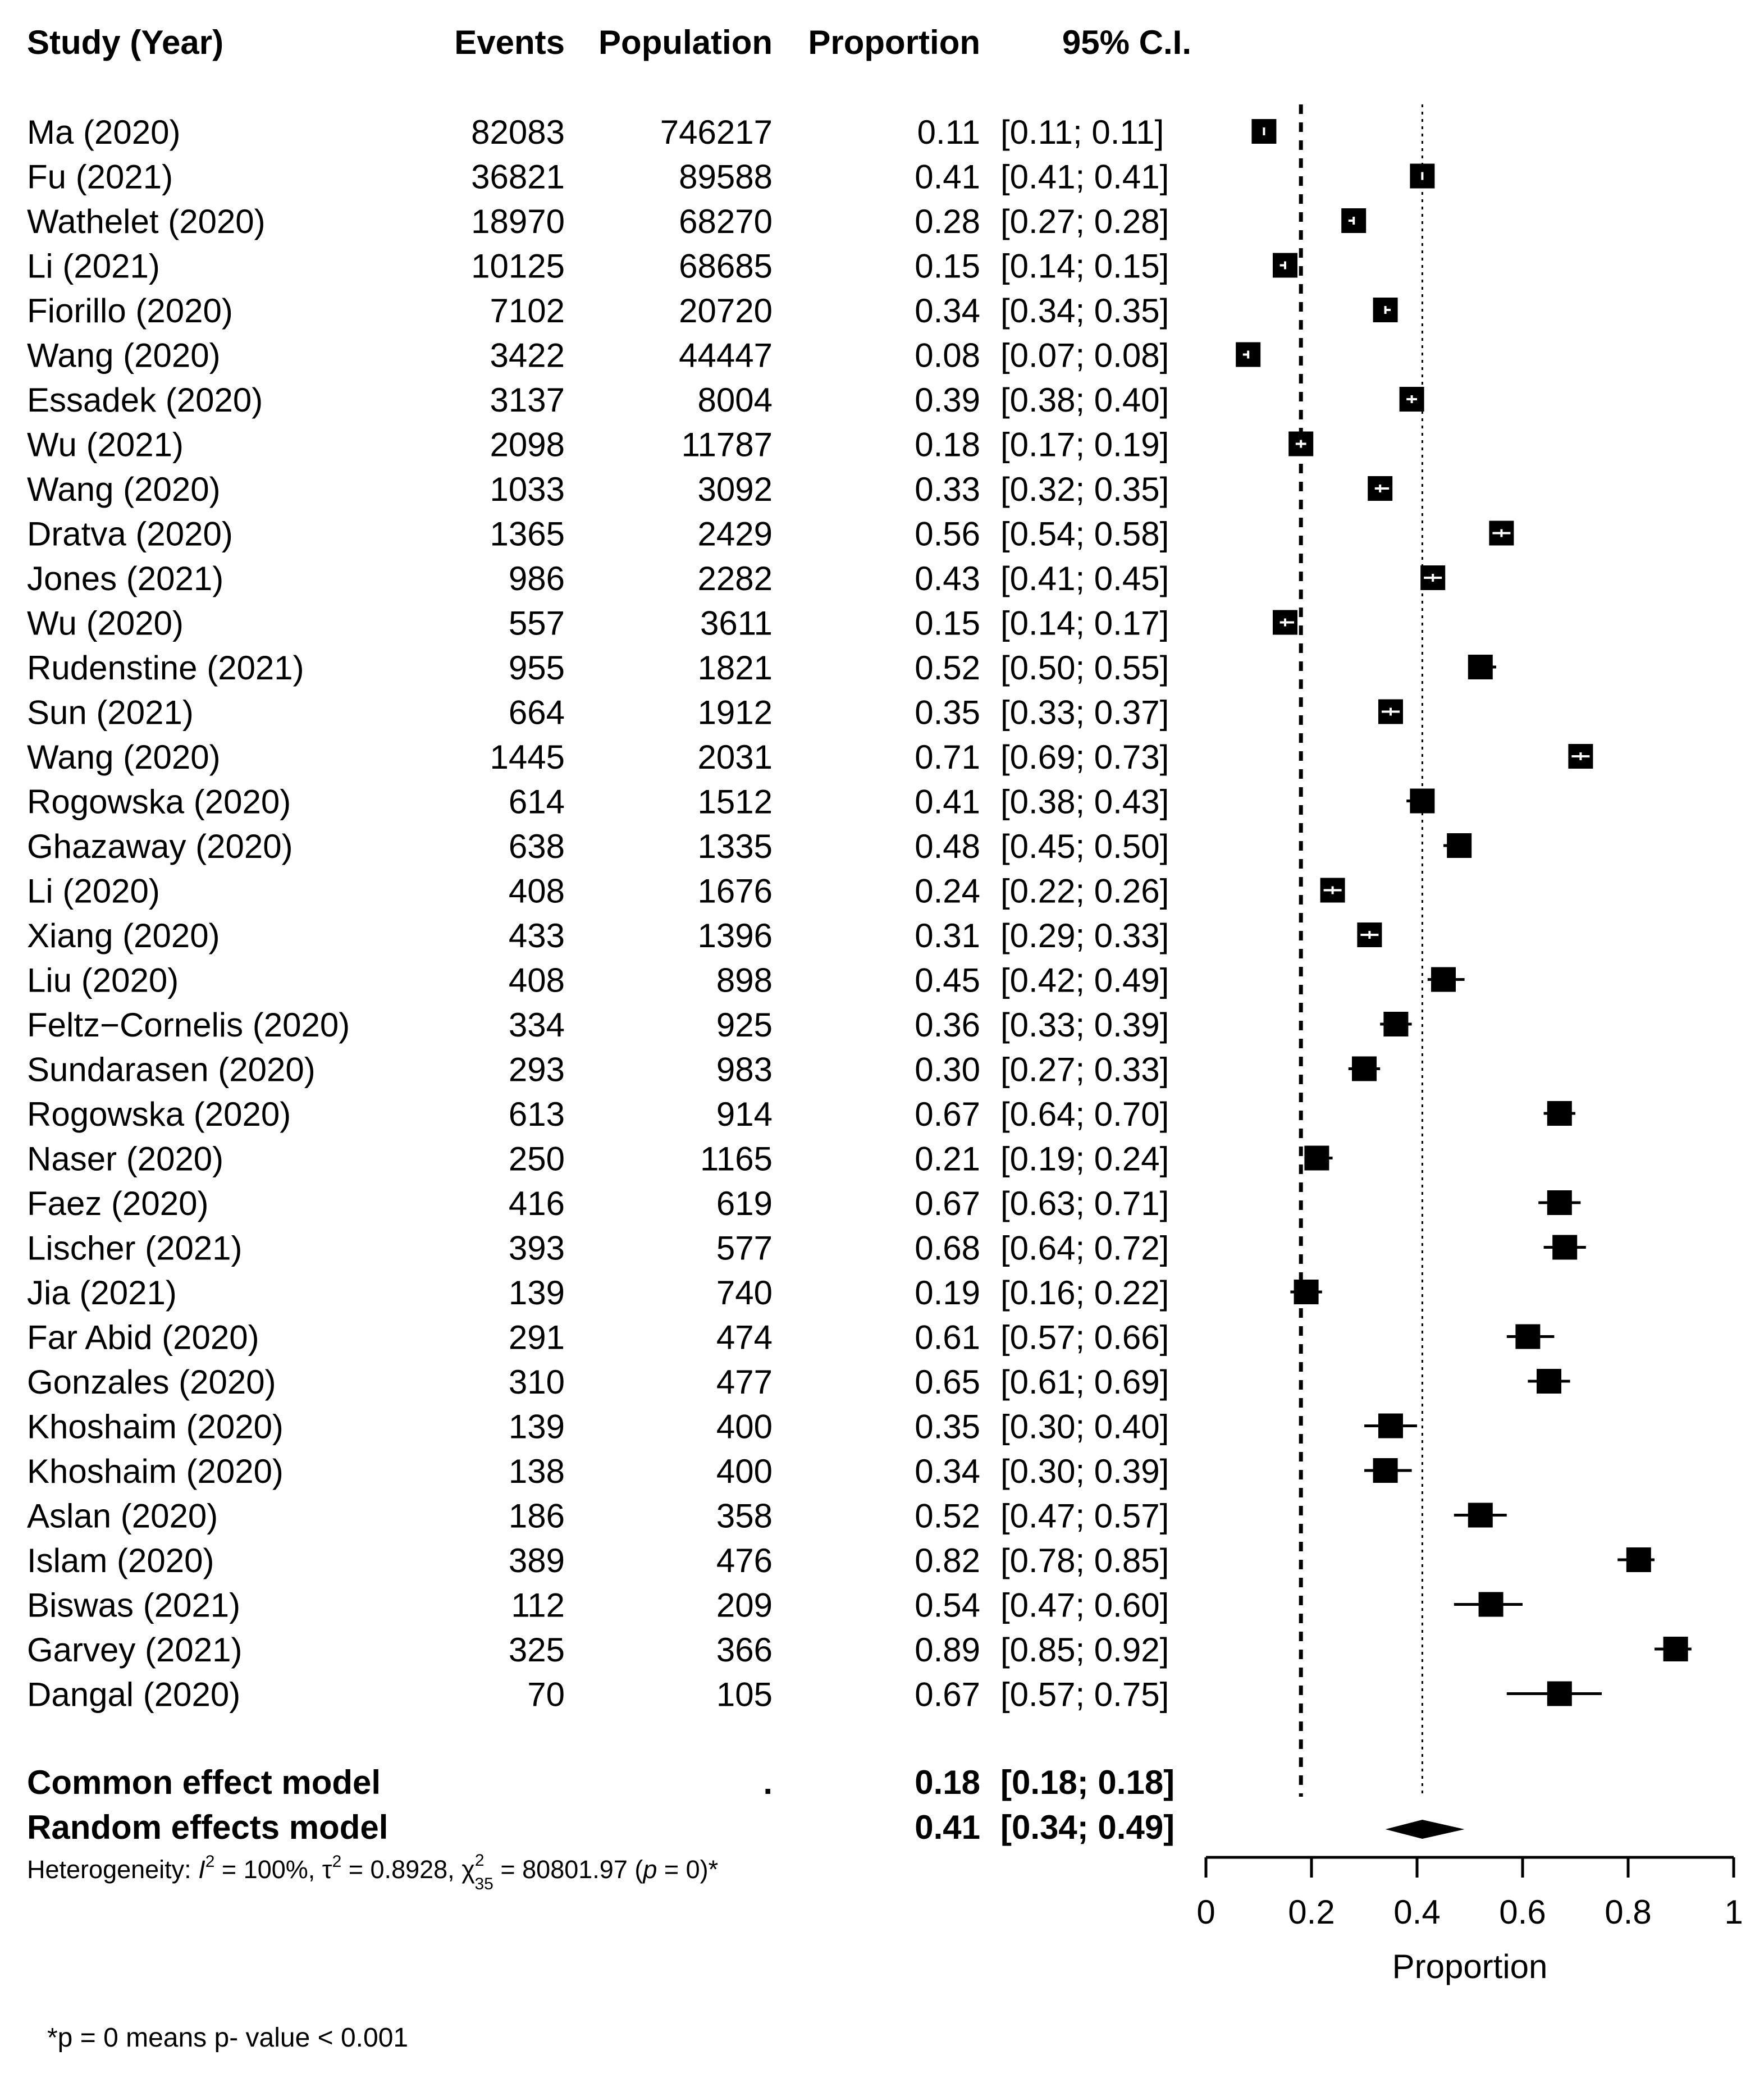 This screenshot has width=1764, height=2078. What do you see at coordinates (1469, 1894) in the screenshot?
I see `x-axis: 0 0.2 0.4 0.6 0.8 1` at bounding box center [1469, 1894].